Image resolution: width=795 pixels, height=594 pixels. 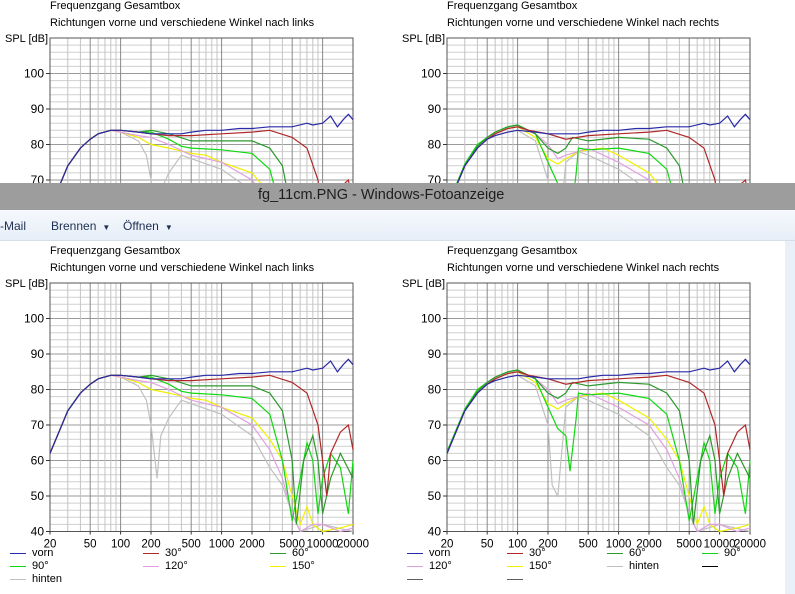 I want to click on x-tick-label: 50, so click(x=90, y=545).